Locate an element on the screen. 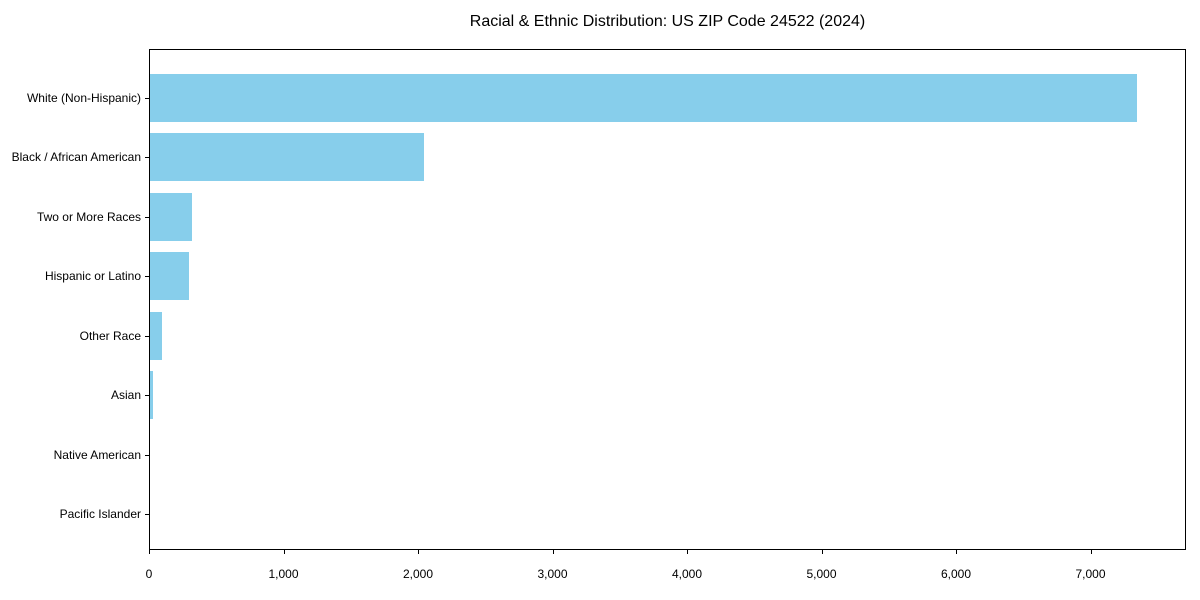 The width and height of the screenshot is (1200, 600). x-axis-tick-label: 4,000 is located at coordinates (687, 574).